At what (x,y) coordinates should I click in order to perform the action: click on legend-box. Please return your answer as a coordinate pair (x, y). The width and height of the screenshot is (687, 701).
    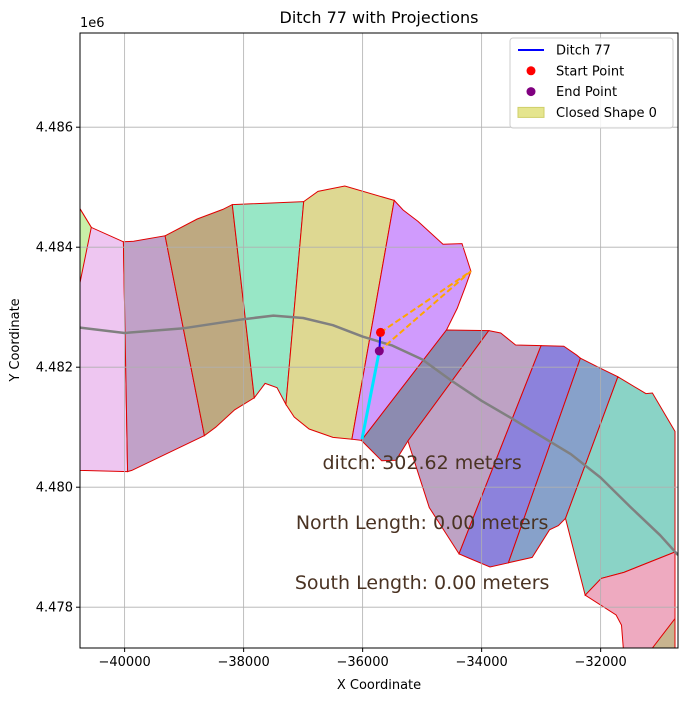
    Looking at the image, I should click on (591, 83).